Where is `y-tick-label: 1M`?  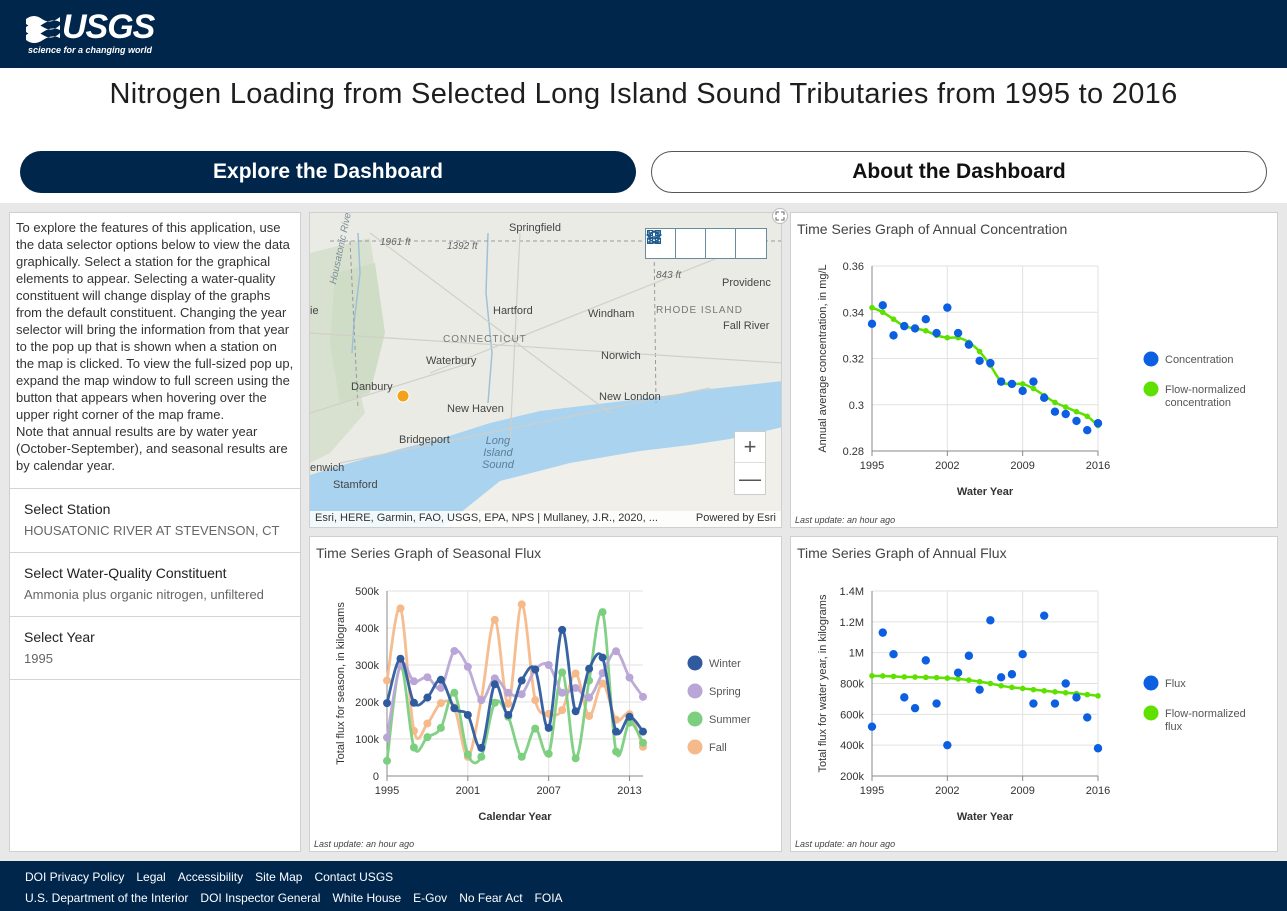 y-tick-label: 1M is located at coordinates (856, 654).